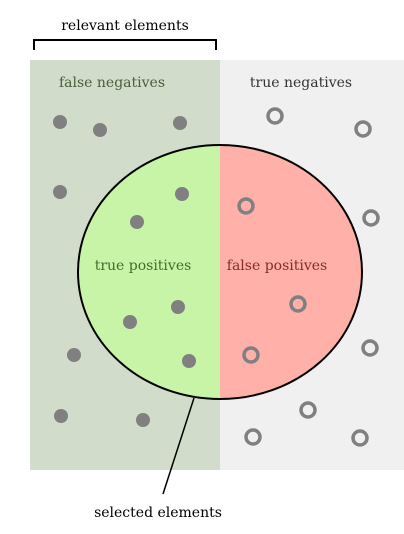 The image size is (404, 534). I want to click on selected-elements-pointer, so click(178, 446).